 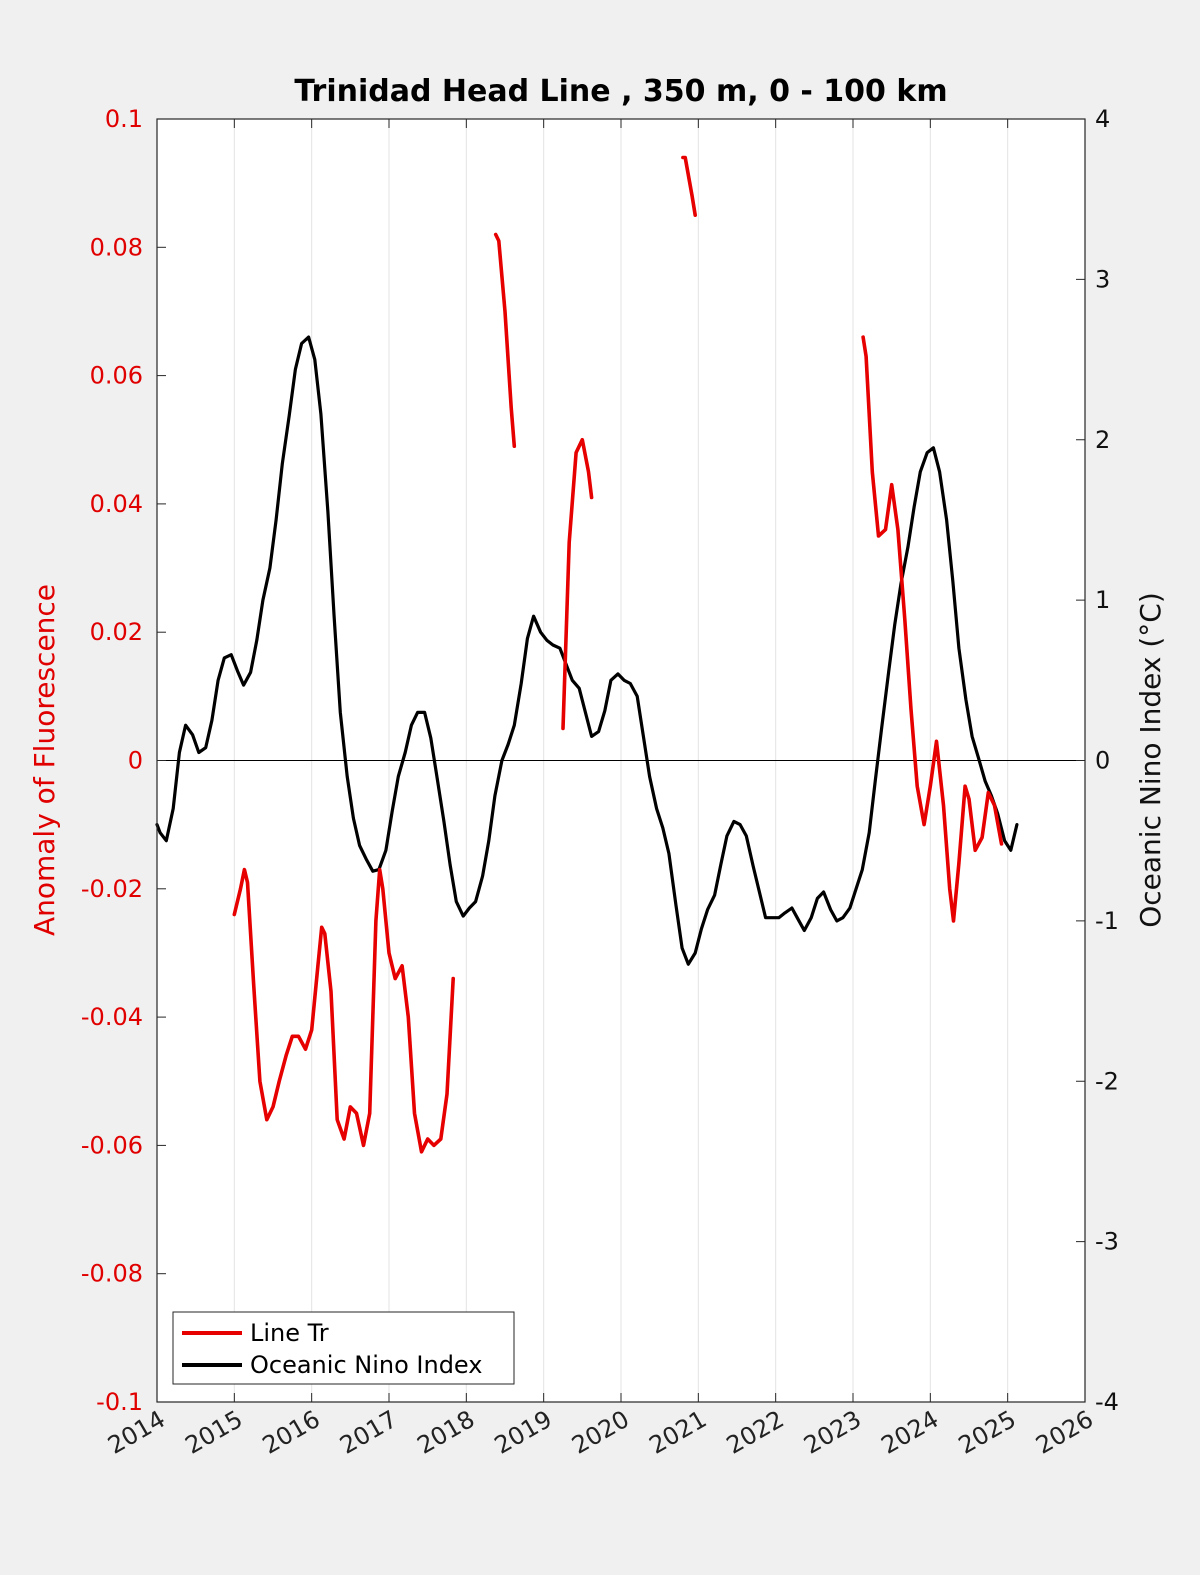 What do you see at coordinates (1107, 1081) in the screenshot?
I see `y-right-tick-label: -2` at bounding box center [1107, 1081].